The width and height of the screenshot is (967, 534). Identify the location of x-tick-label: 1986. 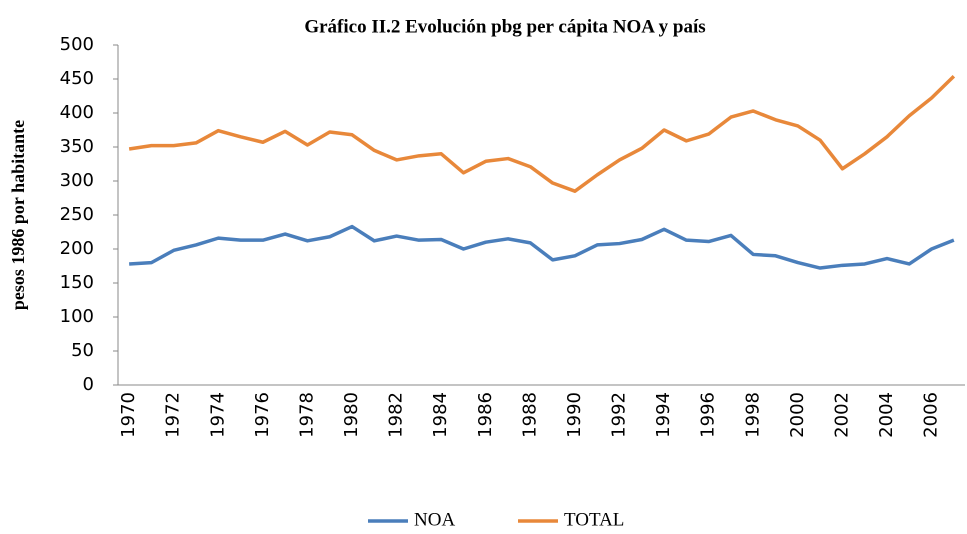
(485, 415).